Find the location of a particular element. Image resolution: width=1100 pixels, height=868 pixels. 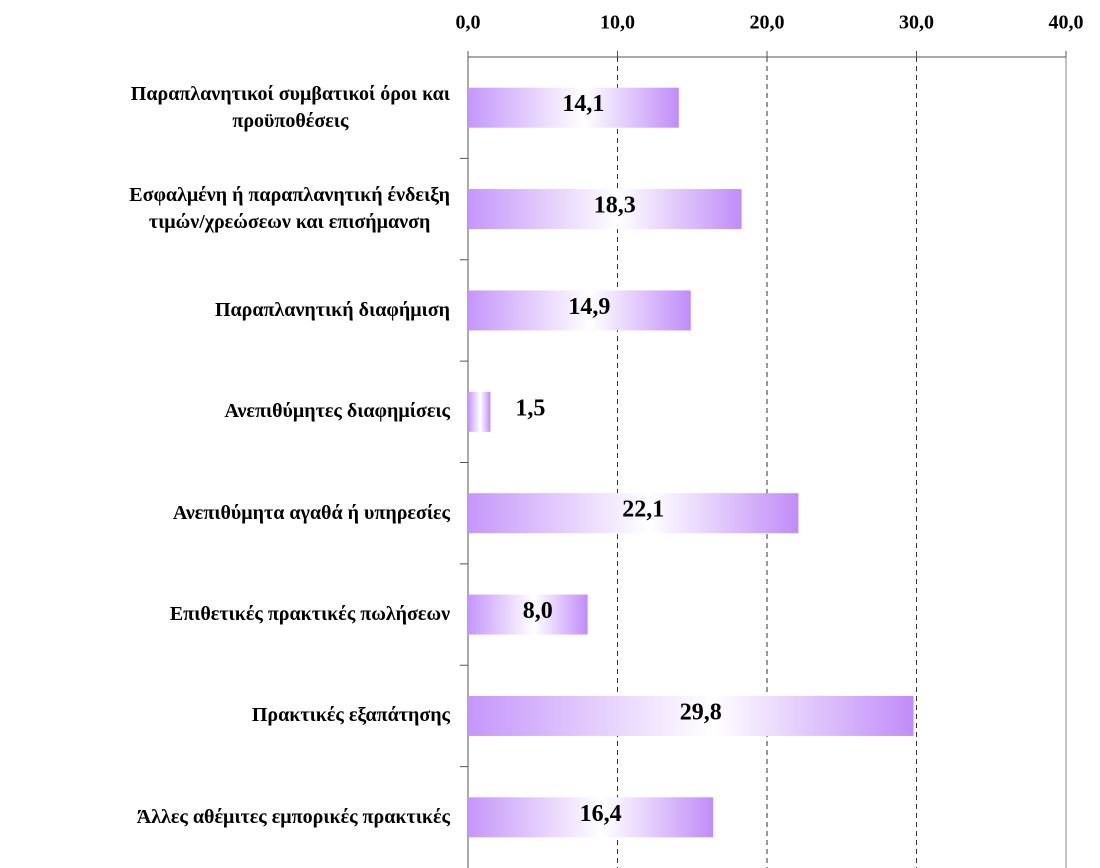

category-label: Παραπλανητική διαφήμιση is located at coordinates (225, 310).